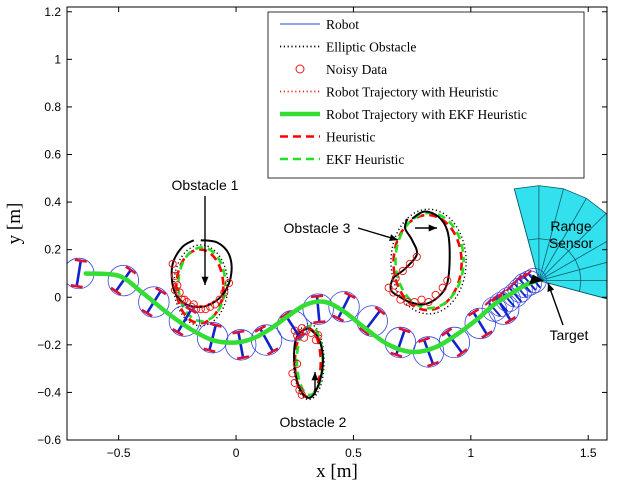 The image size is (619, 488). What do you see at coordinates (371, 47) in the screenshot?
I see `legend-label: Elliptic Obstacle` at bounding box center [371, 47].